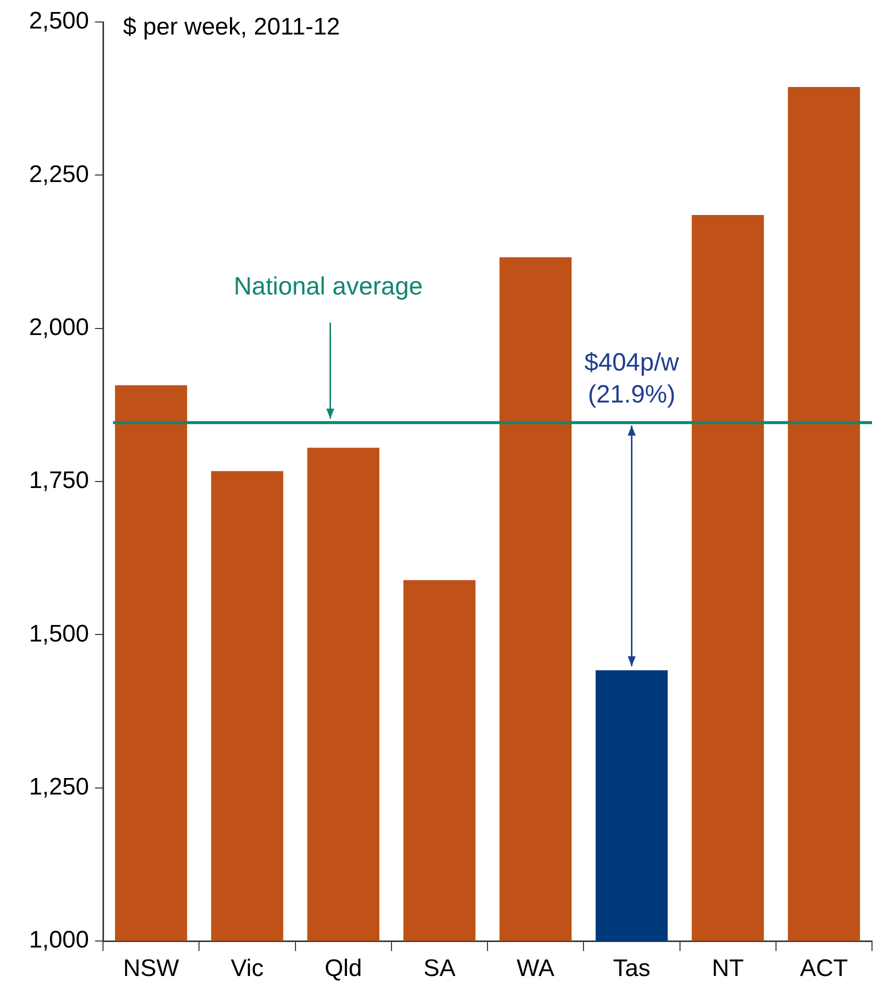 The height and width of the screenshot is (994, 876). I want to click on x-tick-label: SA, so click(439, 968).